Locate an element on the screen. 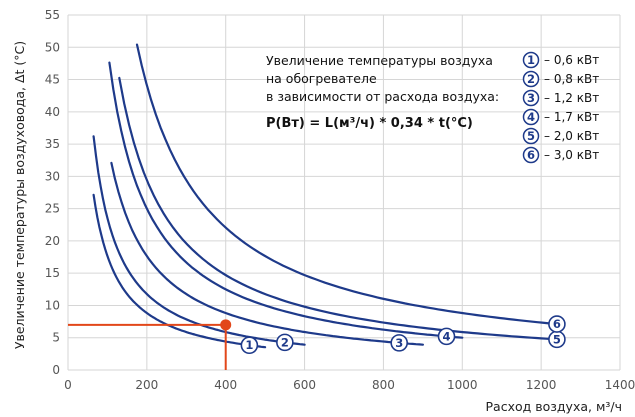  y-tick-label: 30 is located at coordinates (52, 176).